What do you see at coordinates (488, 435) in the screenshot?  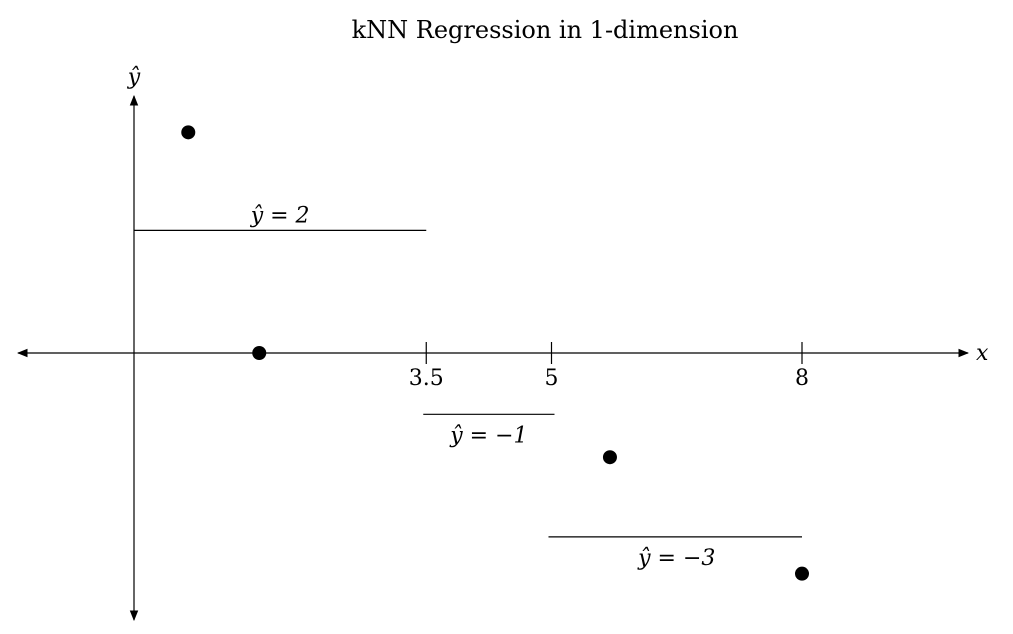 I see `segment-label-1: ŷ = −1` at bounding box center [488, 435].